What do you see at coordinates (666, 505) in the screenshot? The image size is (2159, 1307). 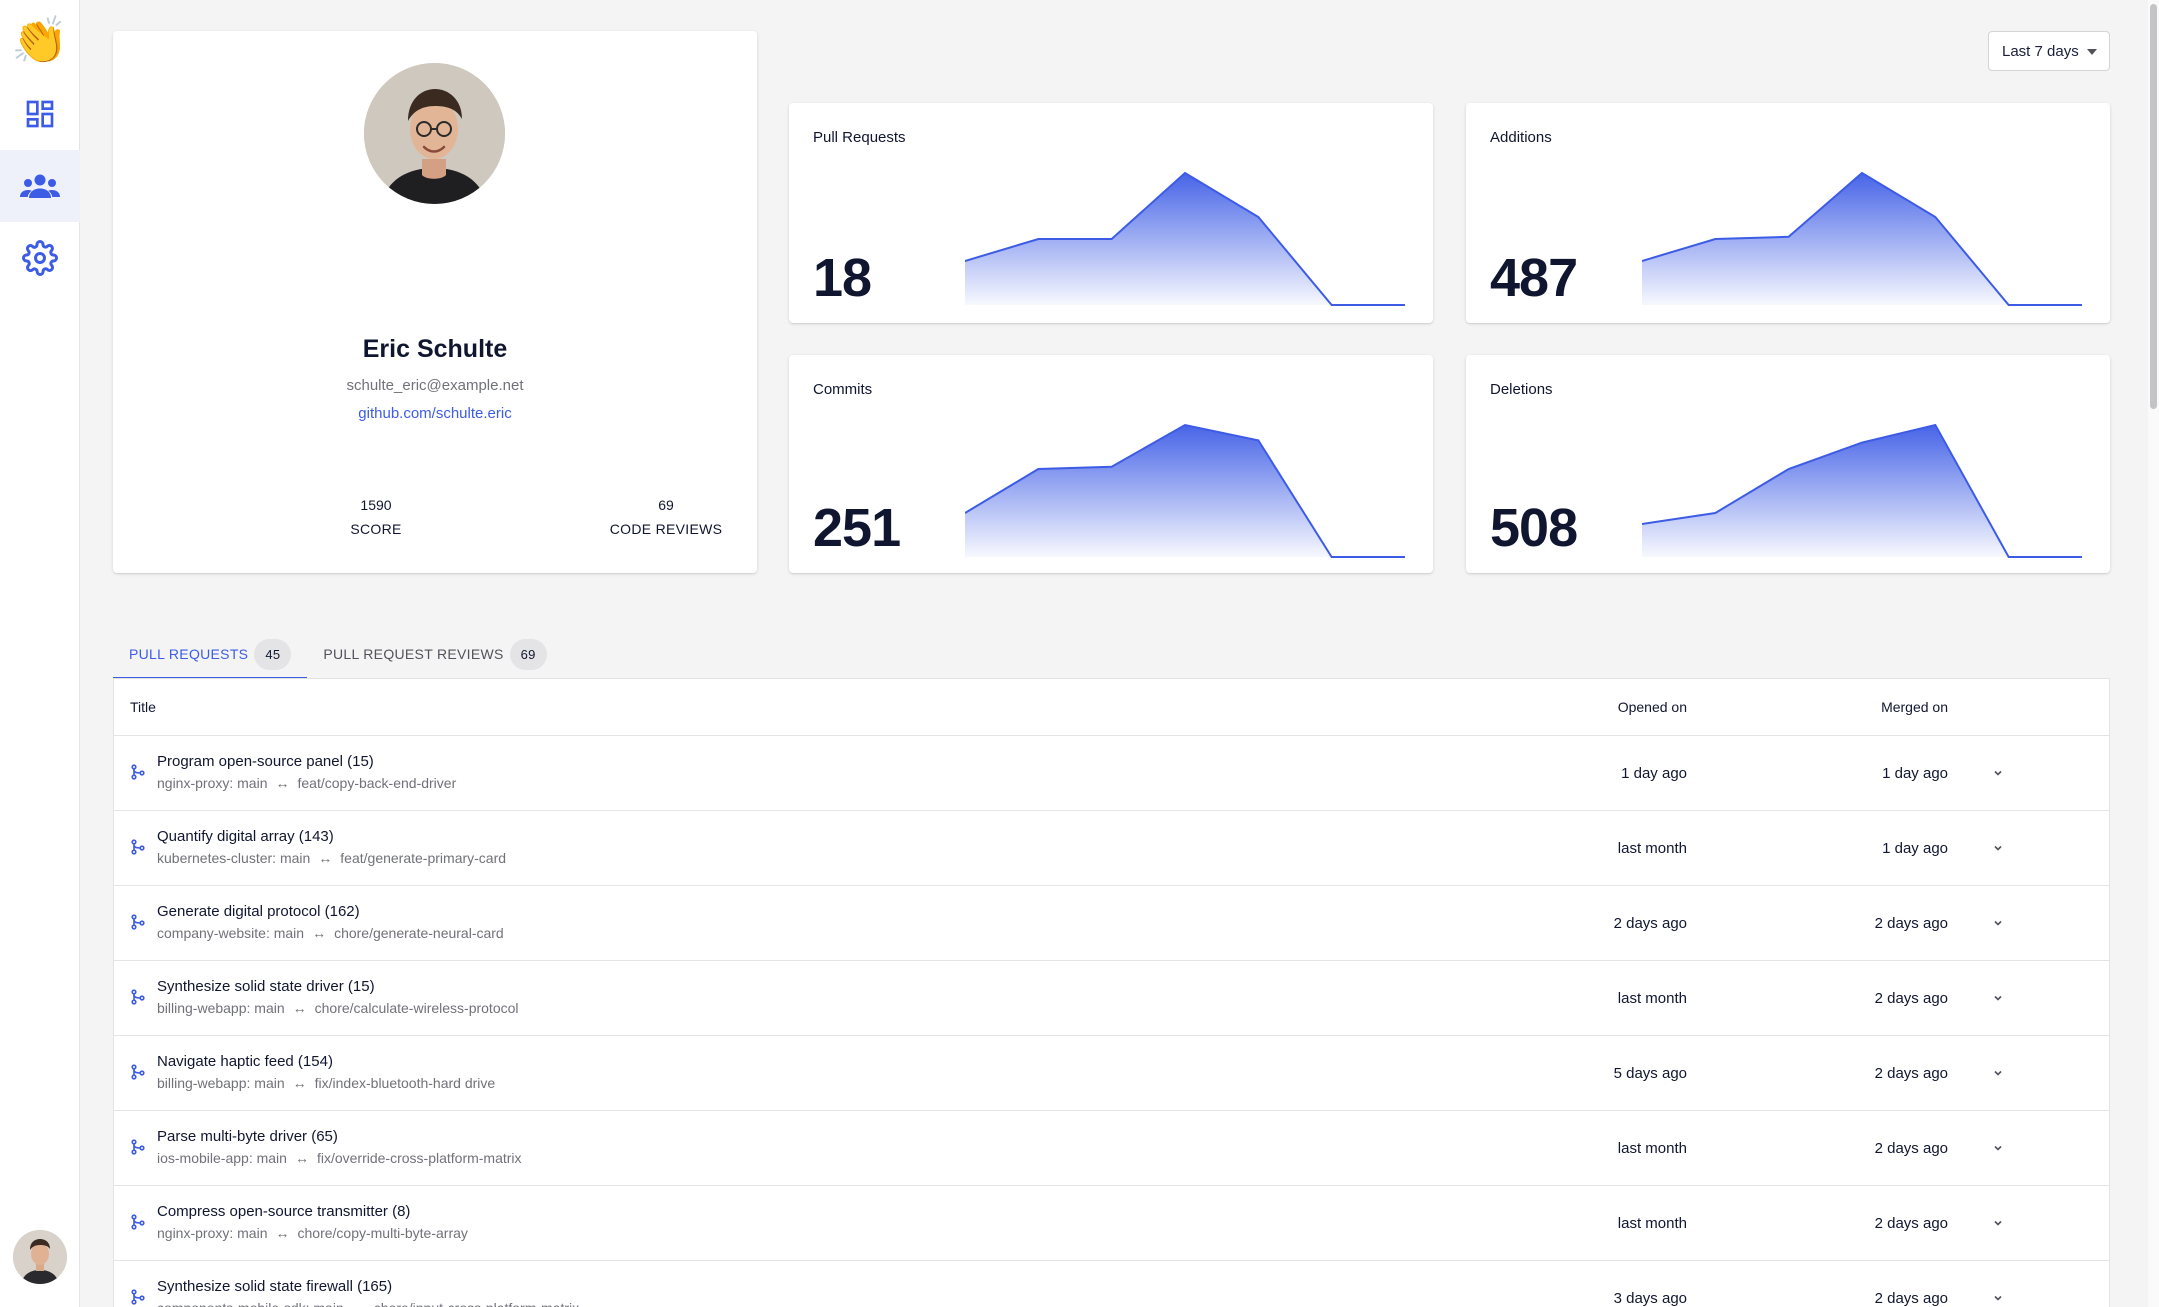 I see `code-reviews-value: 69` at bounding box center [666, 505].